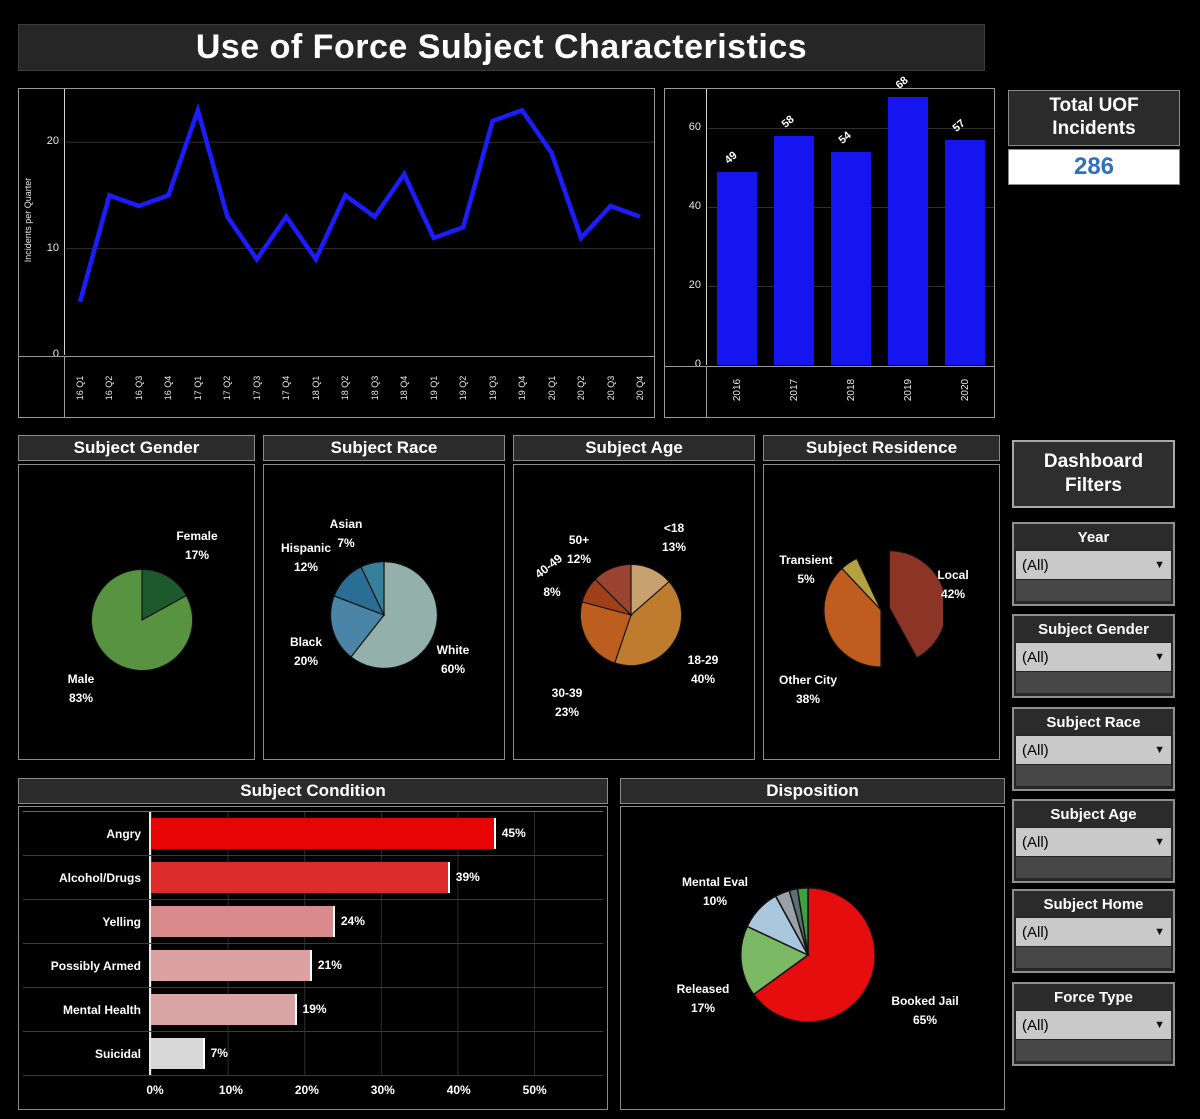 This screenshot has height=1119, width=1200. I want to click on filter-race-dropdown: (All) ▼, so click(1093, 750).